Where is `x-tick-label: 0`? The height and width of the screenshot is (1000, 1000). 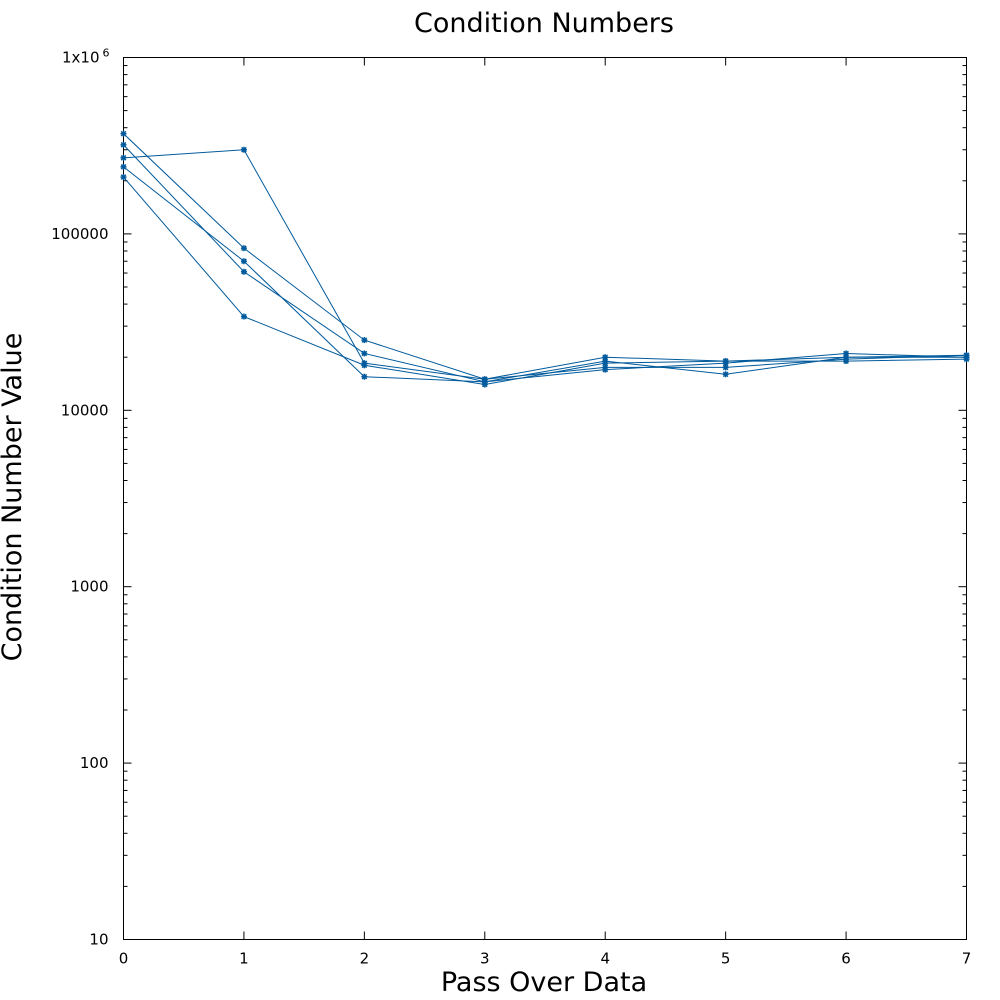 x-tick-label: 0 is located at coordinates (124, 959).